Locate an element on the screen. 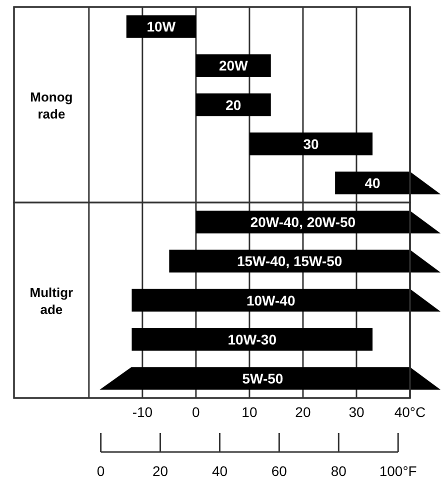 The width and height of the screenshot is (447, 481). x-tick-label: -10 is located at coordinates (142, 412).